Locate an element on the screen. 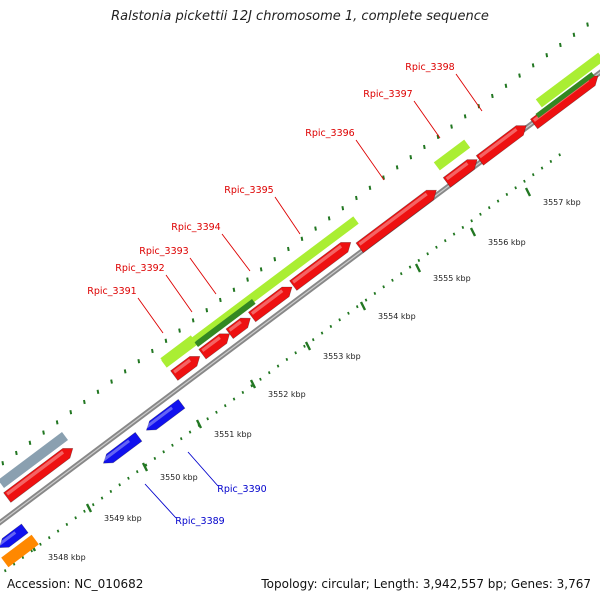  forward-gene-label: Rpic_3397 is located at coordinates (387, 94).